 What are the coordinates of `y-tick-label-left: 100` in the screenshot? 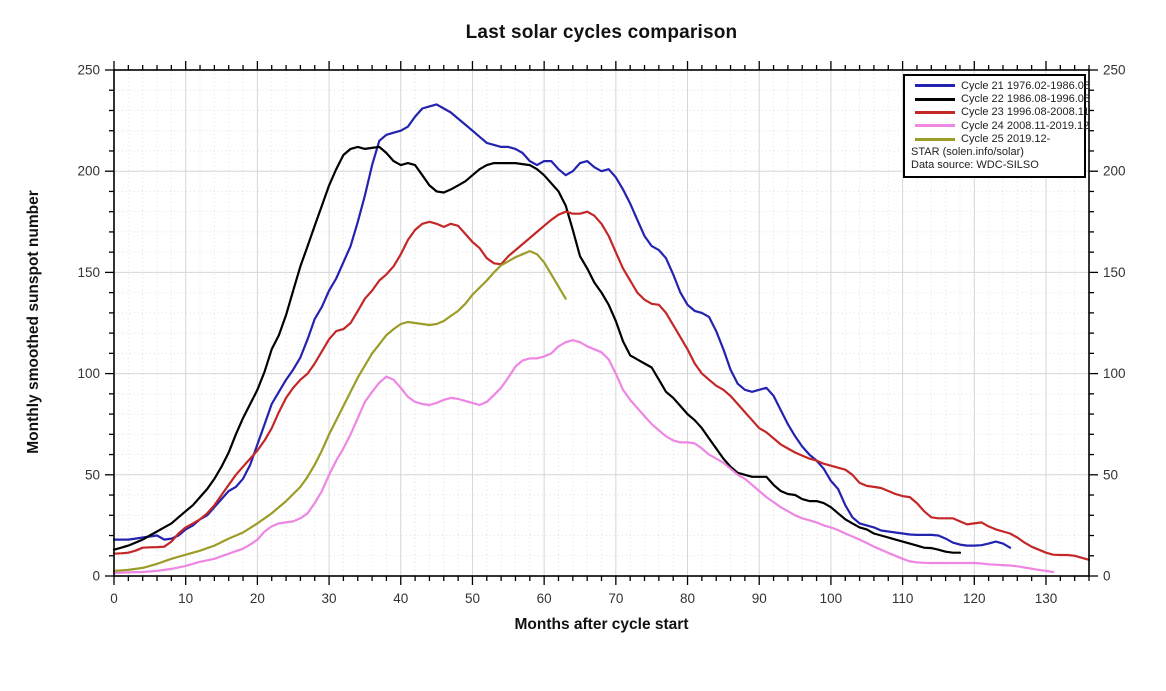 It's located at (88, 373).